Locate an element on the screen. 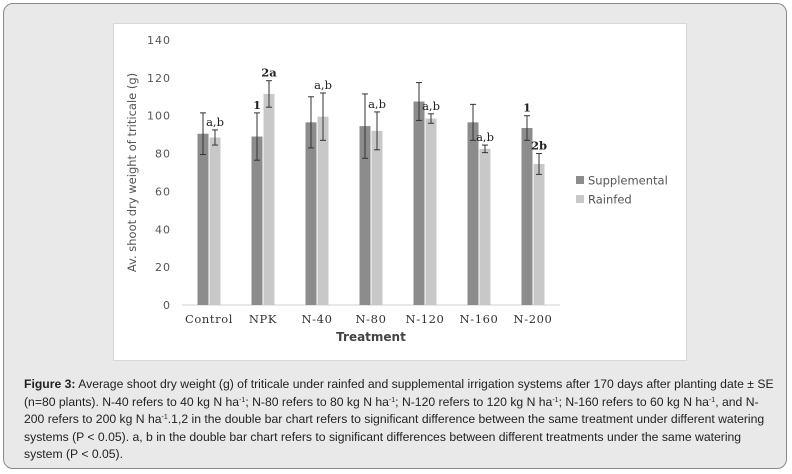 The image size is (792, 474). significance-label: 2b is located at coordinates (539, 146).